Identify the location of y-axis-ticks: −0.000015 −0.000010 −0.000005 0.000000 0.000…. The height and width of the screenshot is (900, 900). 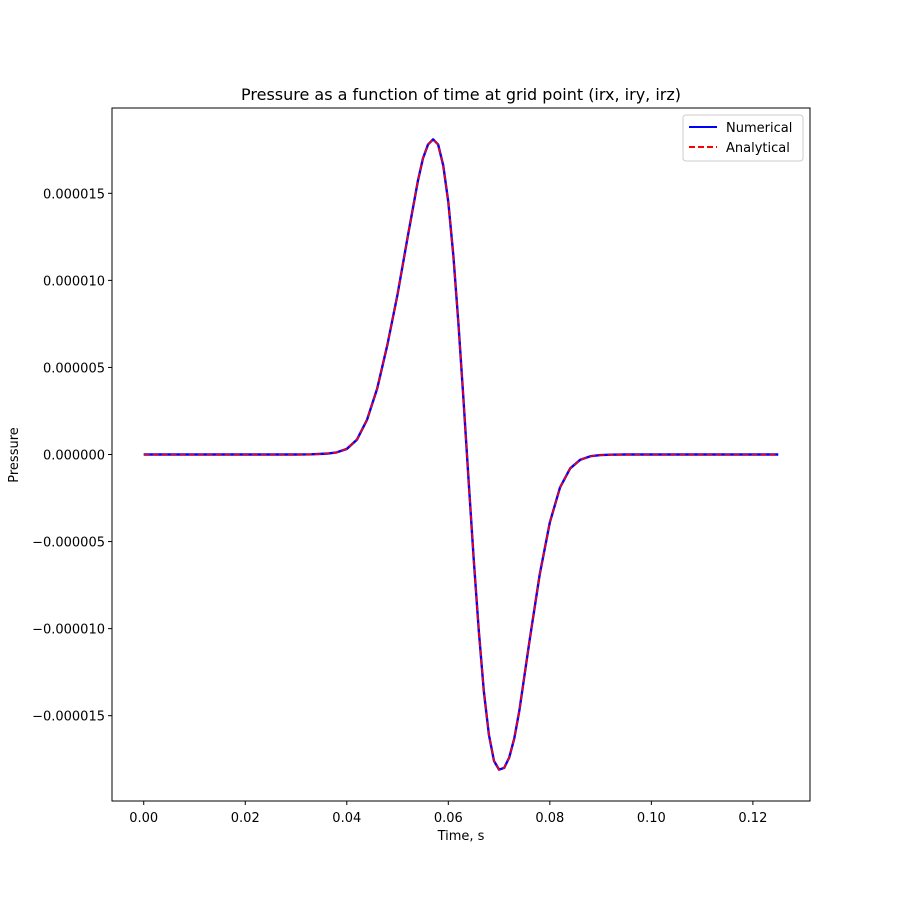
(72, 456).